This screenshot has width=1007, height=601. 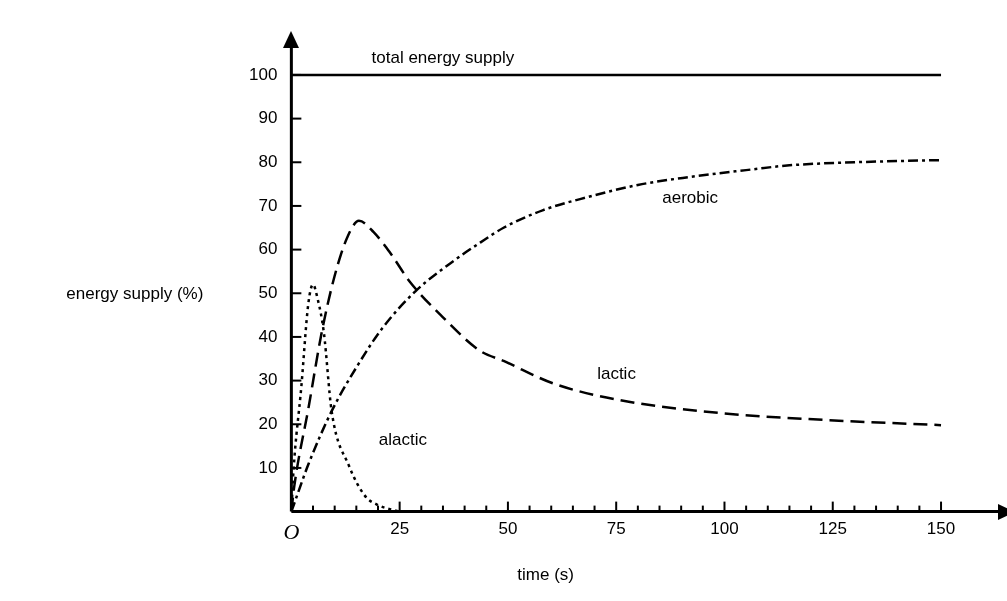 What do you see at coordinates (617, 373) in the screenshot?
I see `series-label: lactic` at bounding box center [617, 373].